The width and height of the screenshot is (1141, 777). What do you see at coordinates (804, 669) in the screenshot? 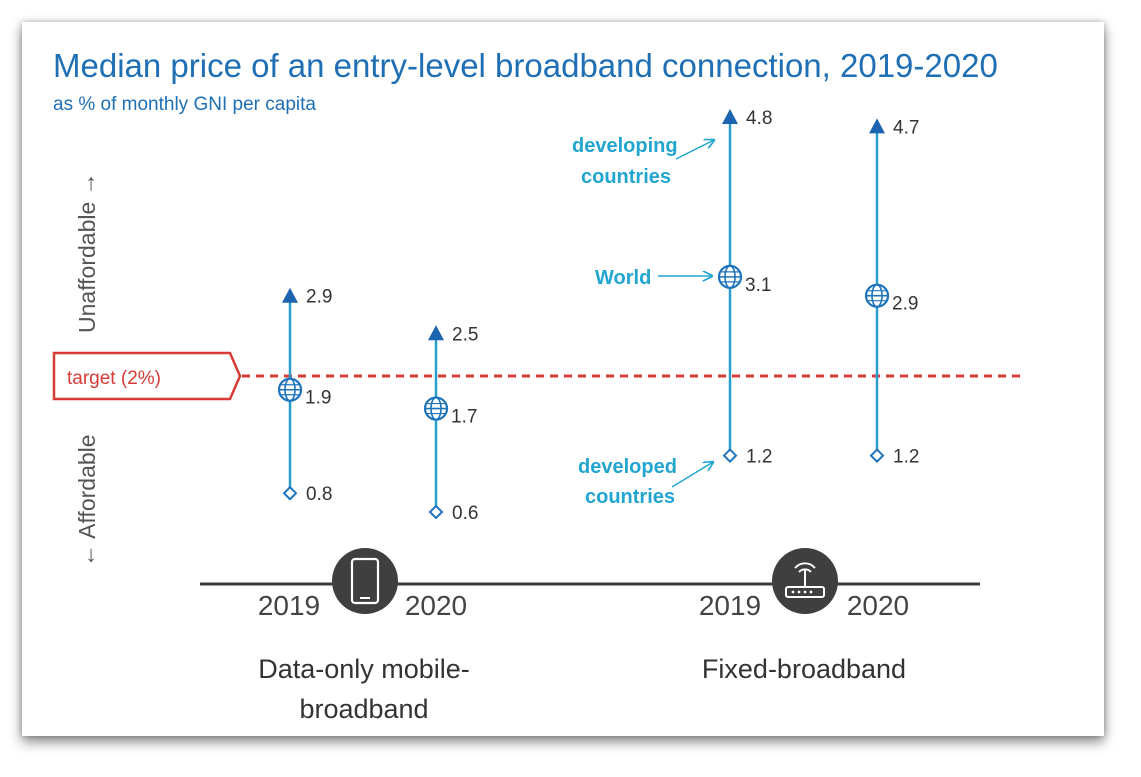
I see `category-fixed: Fixed-broadband` at bounding box center [804, 669].